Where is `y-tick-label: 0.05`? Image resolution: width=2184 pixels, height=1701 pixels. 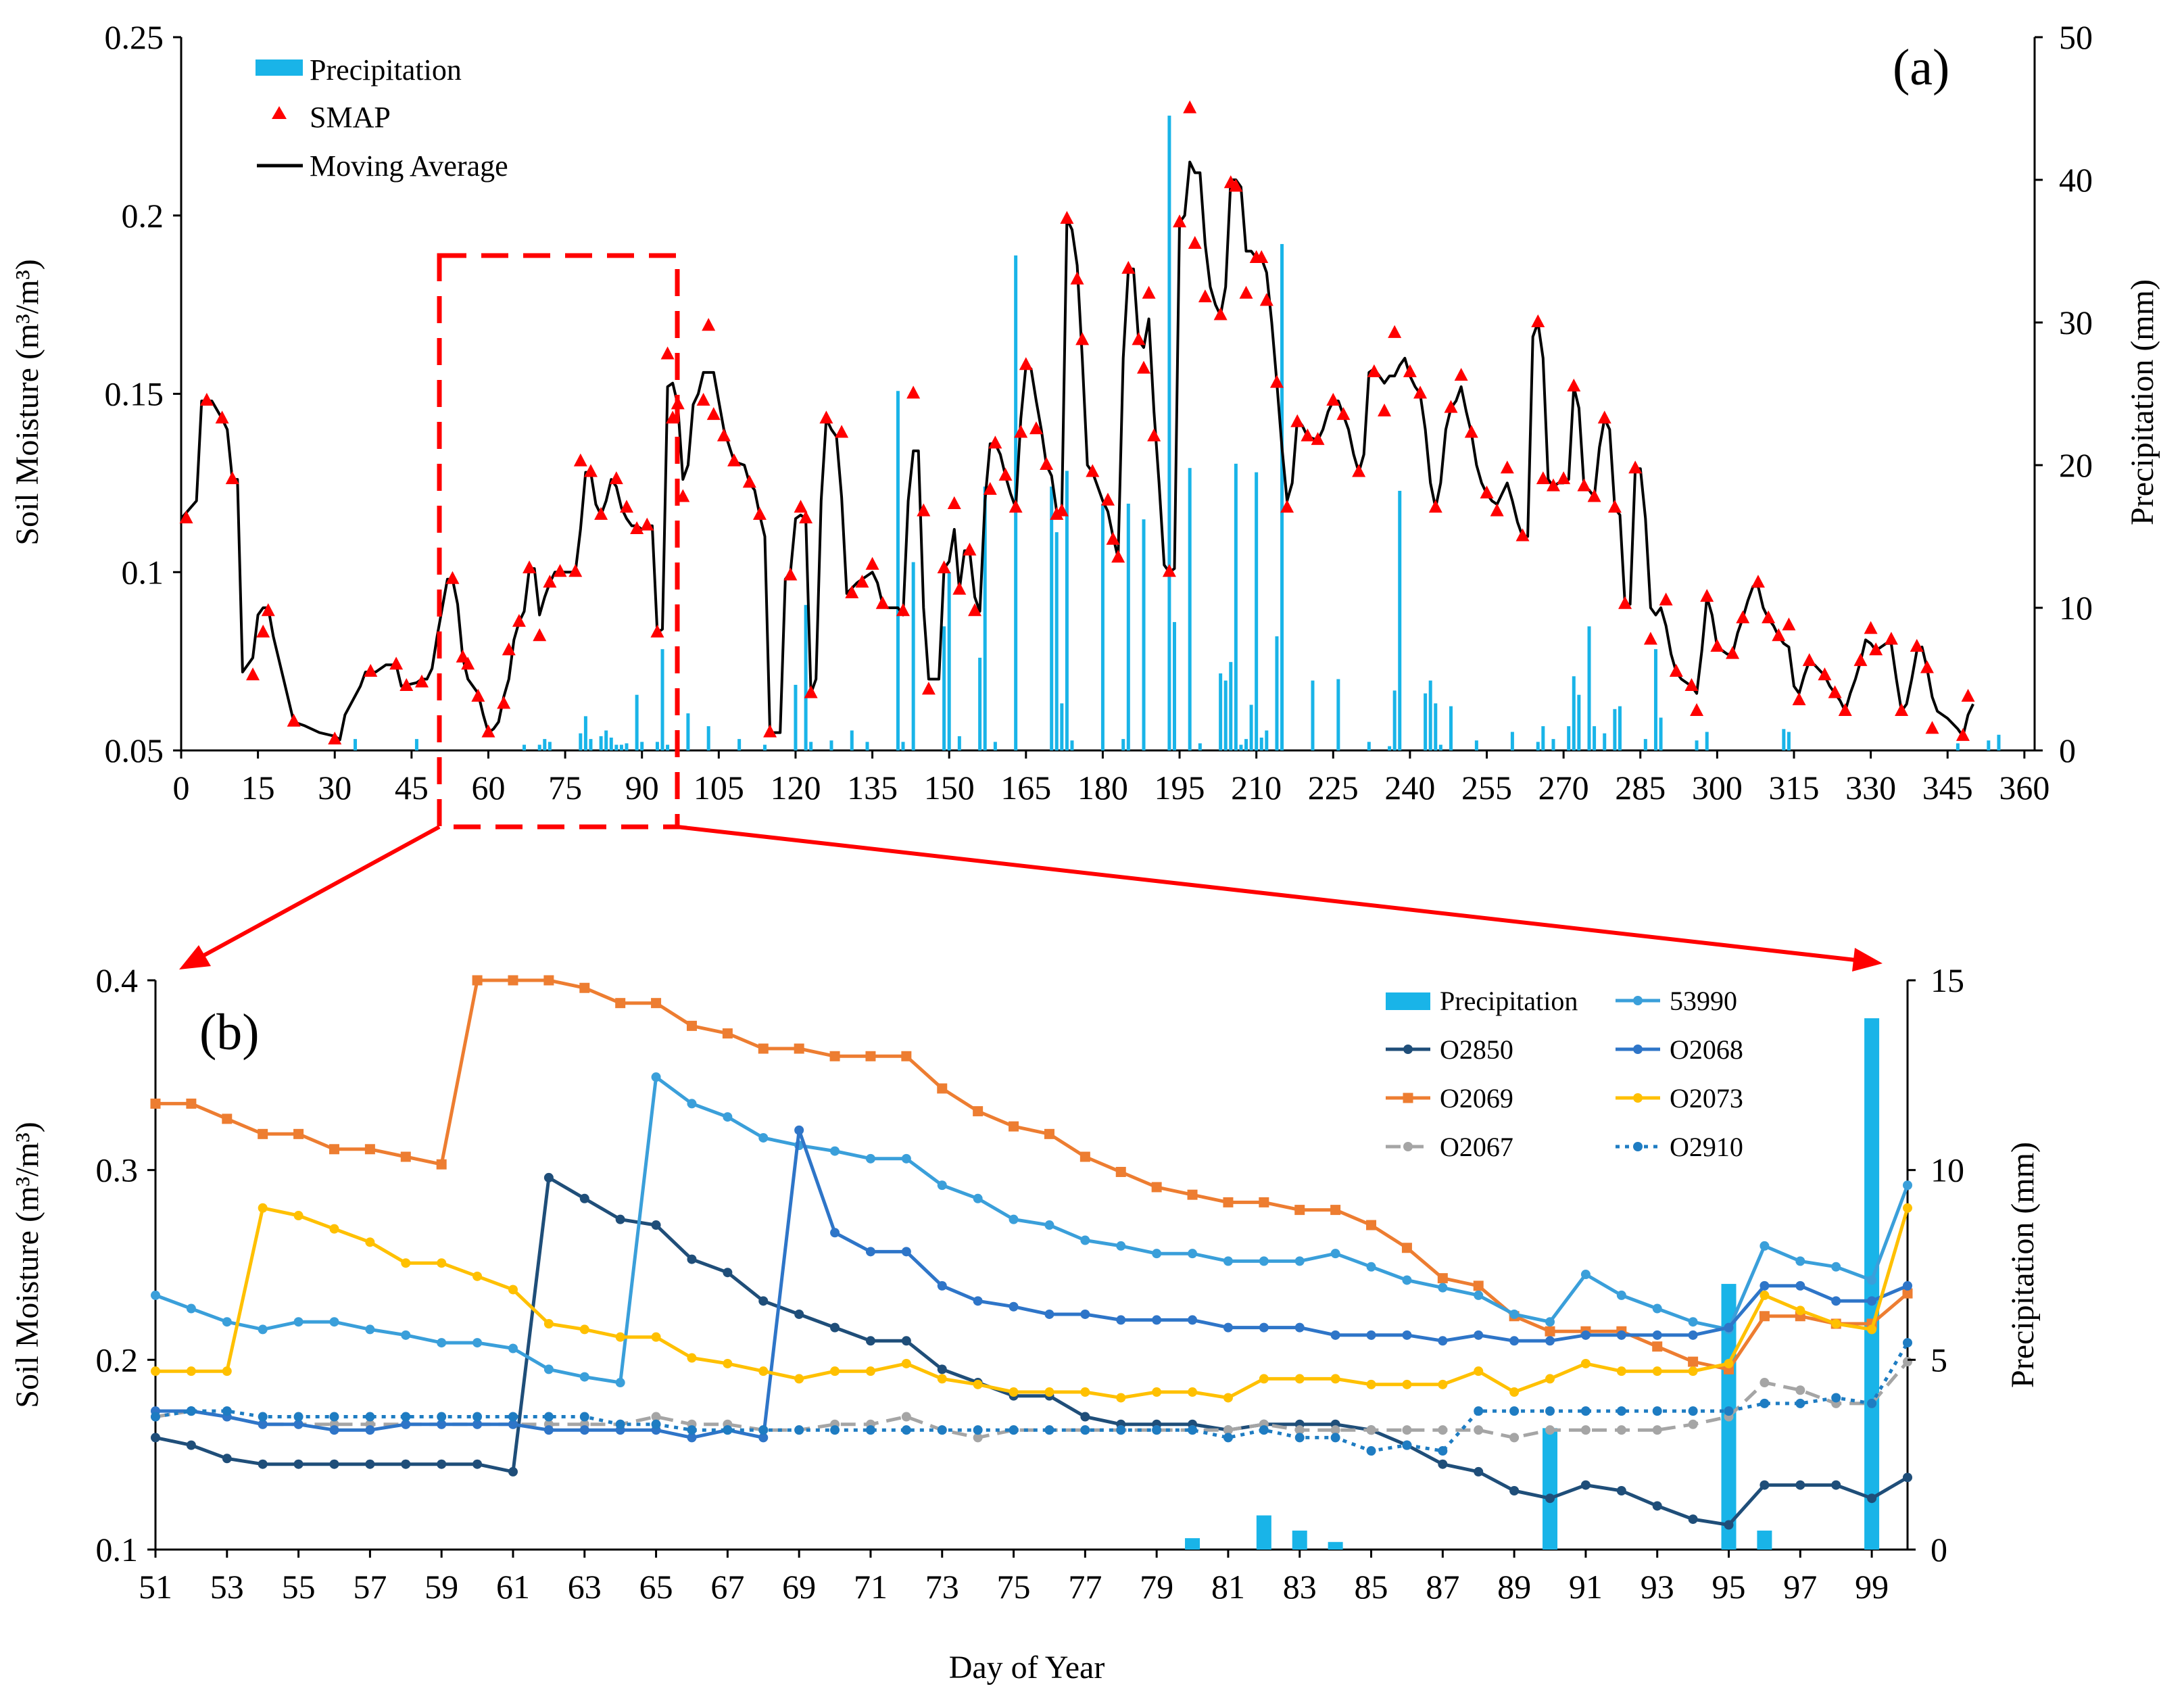
y-tick-label: 0.05 is located at coordinates (134, 750).